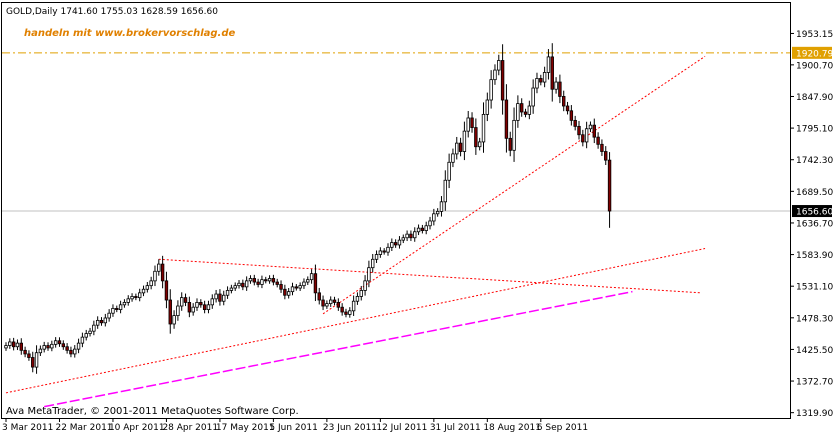 This screenshot has width=833, height=441. What do you see at coordinates (562, 428) in the screenshot?
I see `x-tick-label: 6 Sep 2011` at bounding box center [562, 428].